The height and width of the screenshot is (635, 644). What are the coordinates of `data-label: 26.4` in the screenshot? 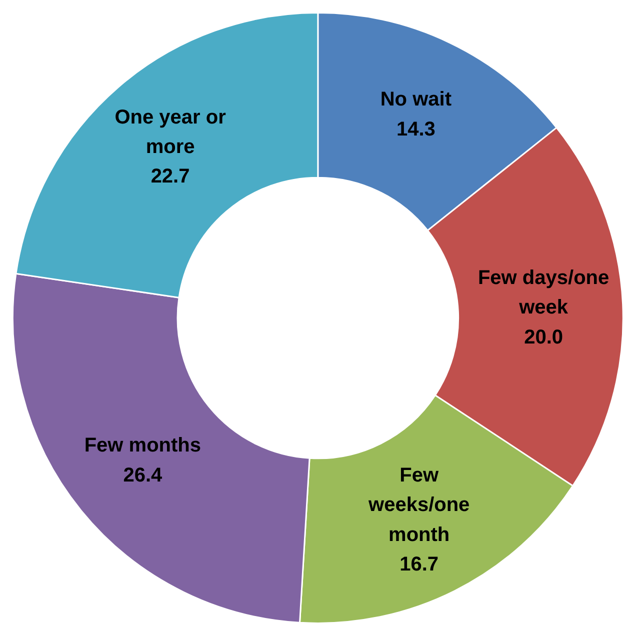 It's located at (143, 475).